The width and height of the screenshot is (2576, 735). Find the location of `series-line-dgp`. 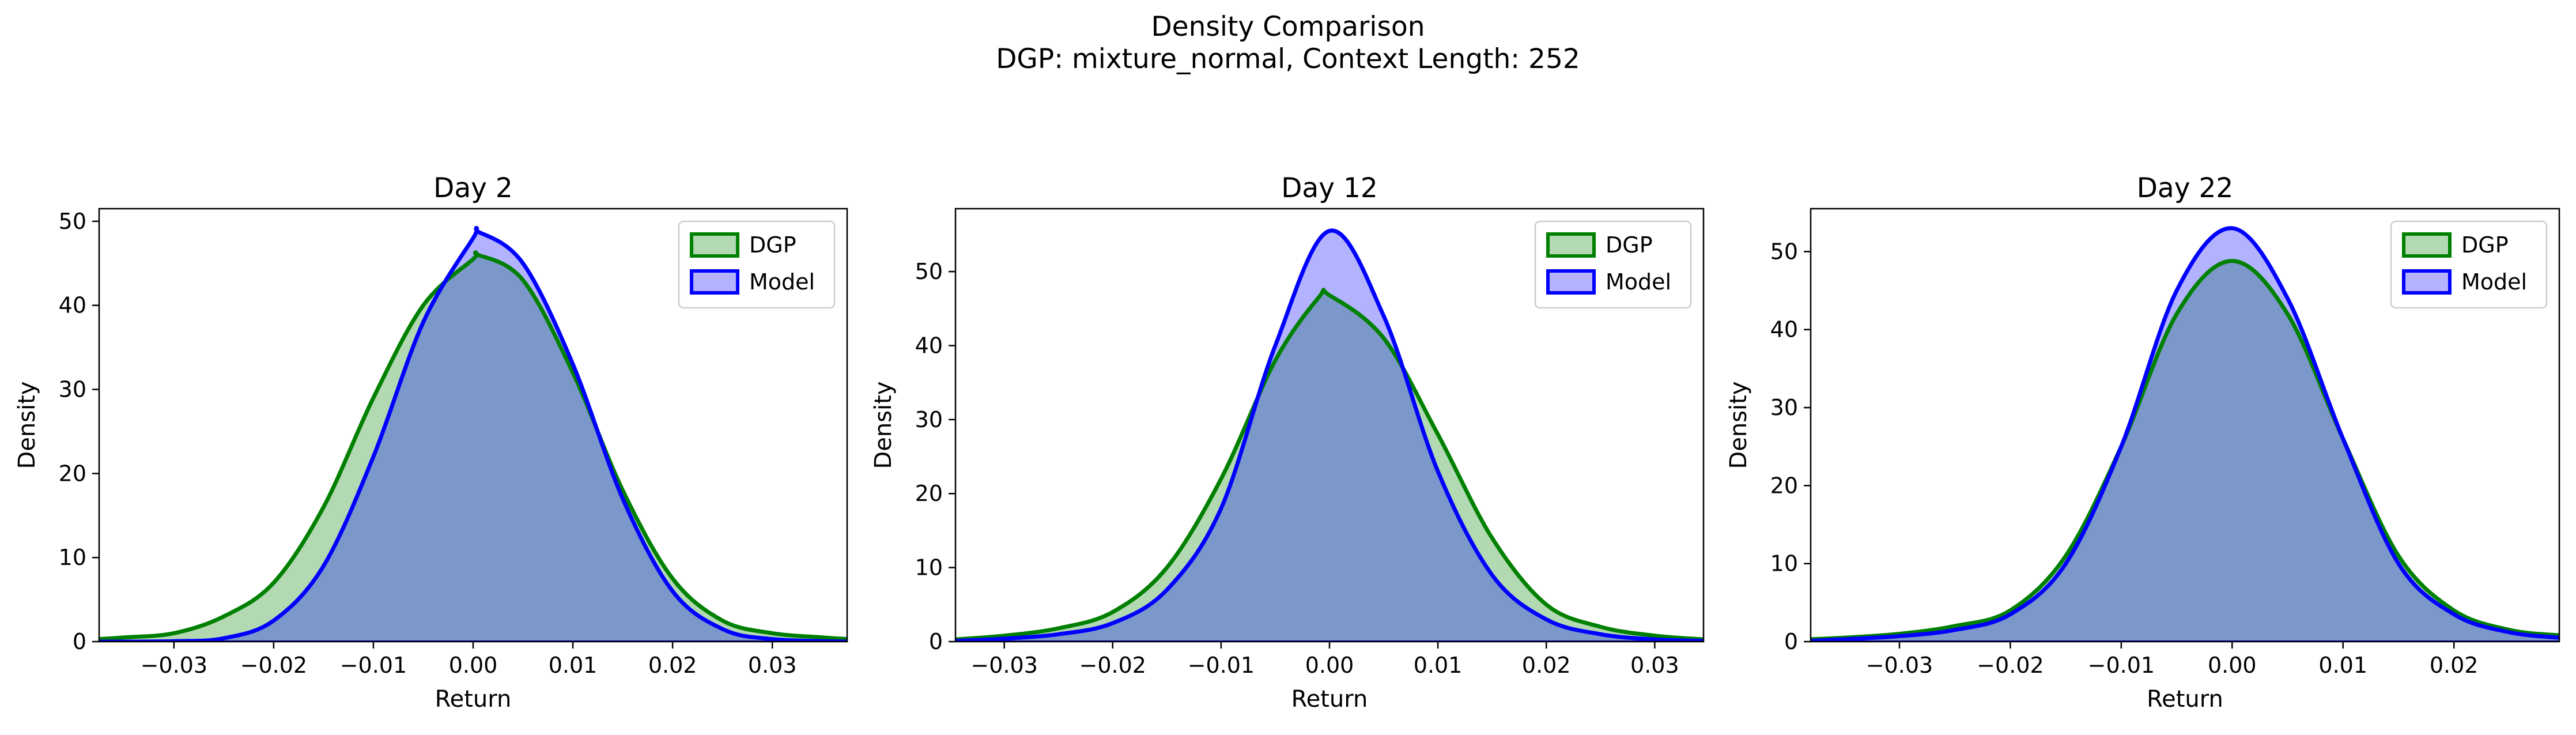

series-line-dgp is located at coordinates (1329, 465).